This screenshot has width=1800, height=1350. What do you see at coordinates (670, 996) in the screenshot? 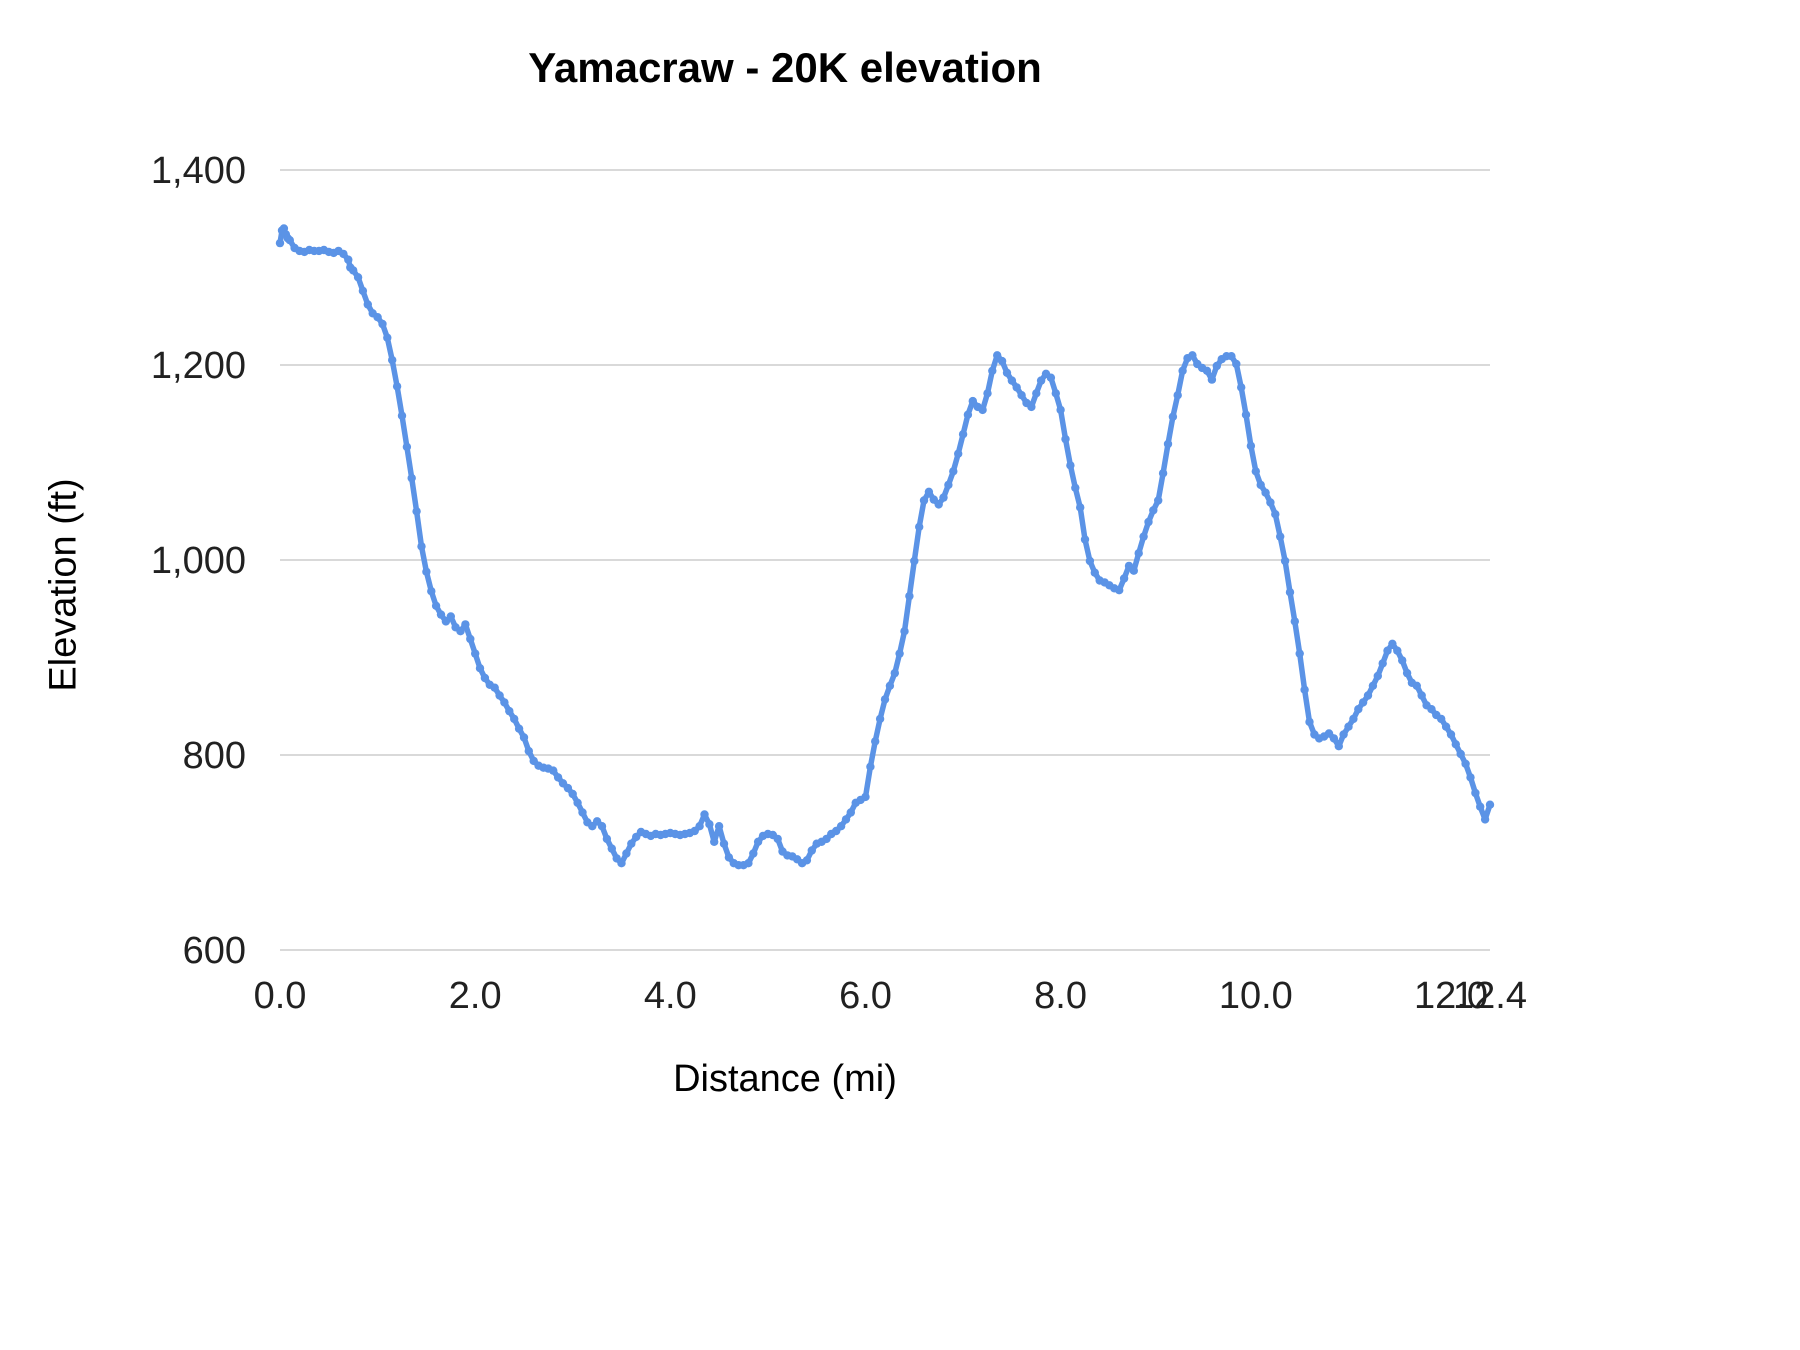
I see `x-tick-label: 4.0` at bounding box center [670, 996].